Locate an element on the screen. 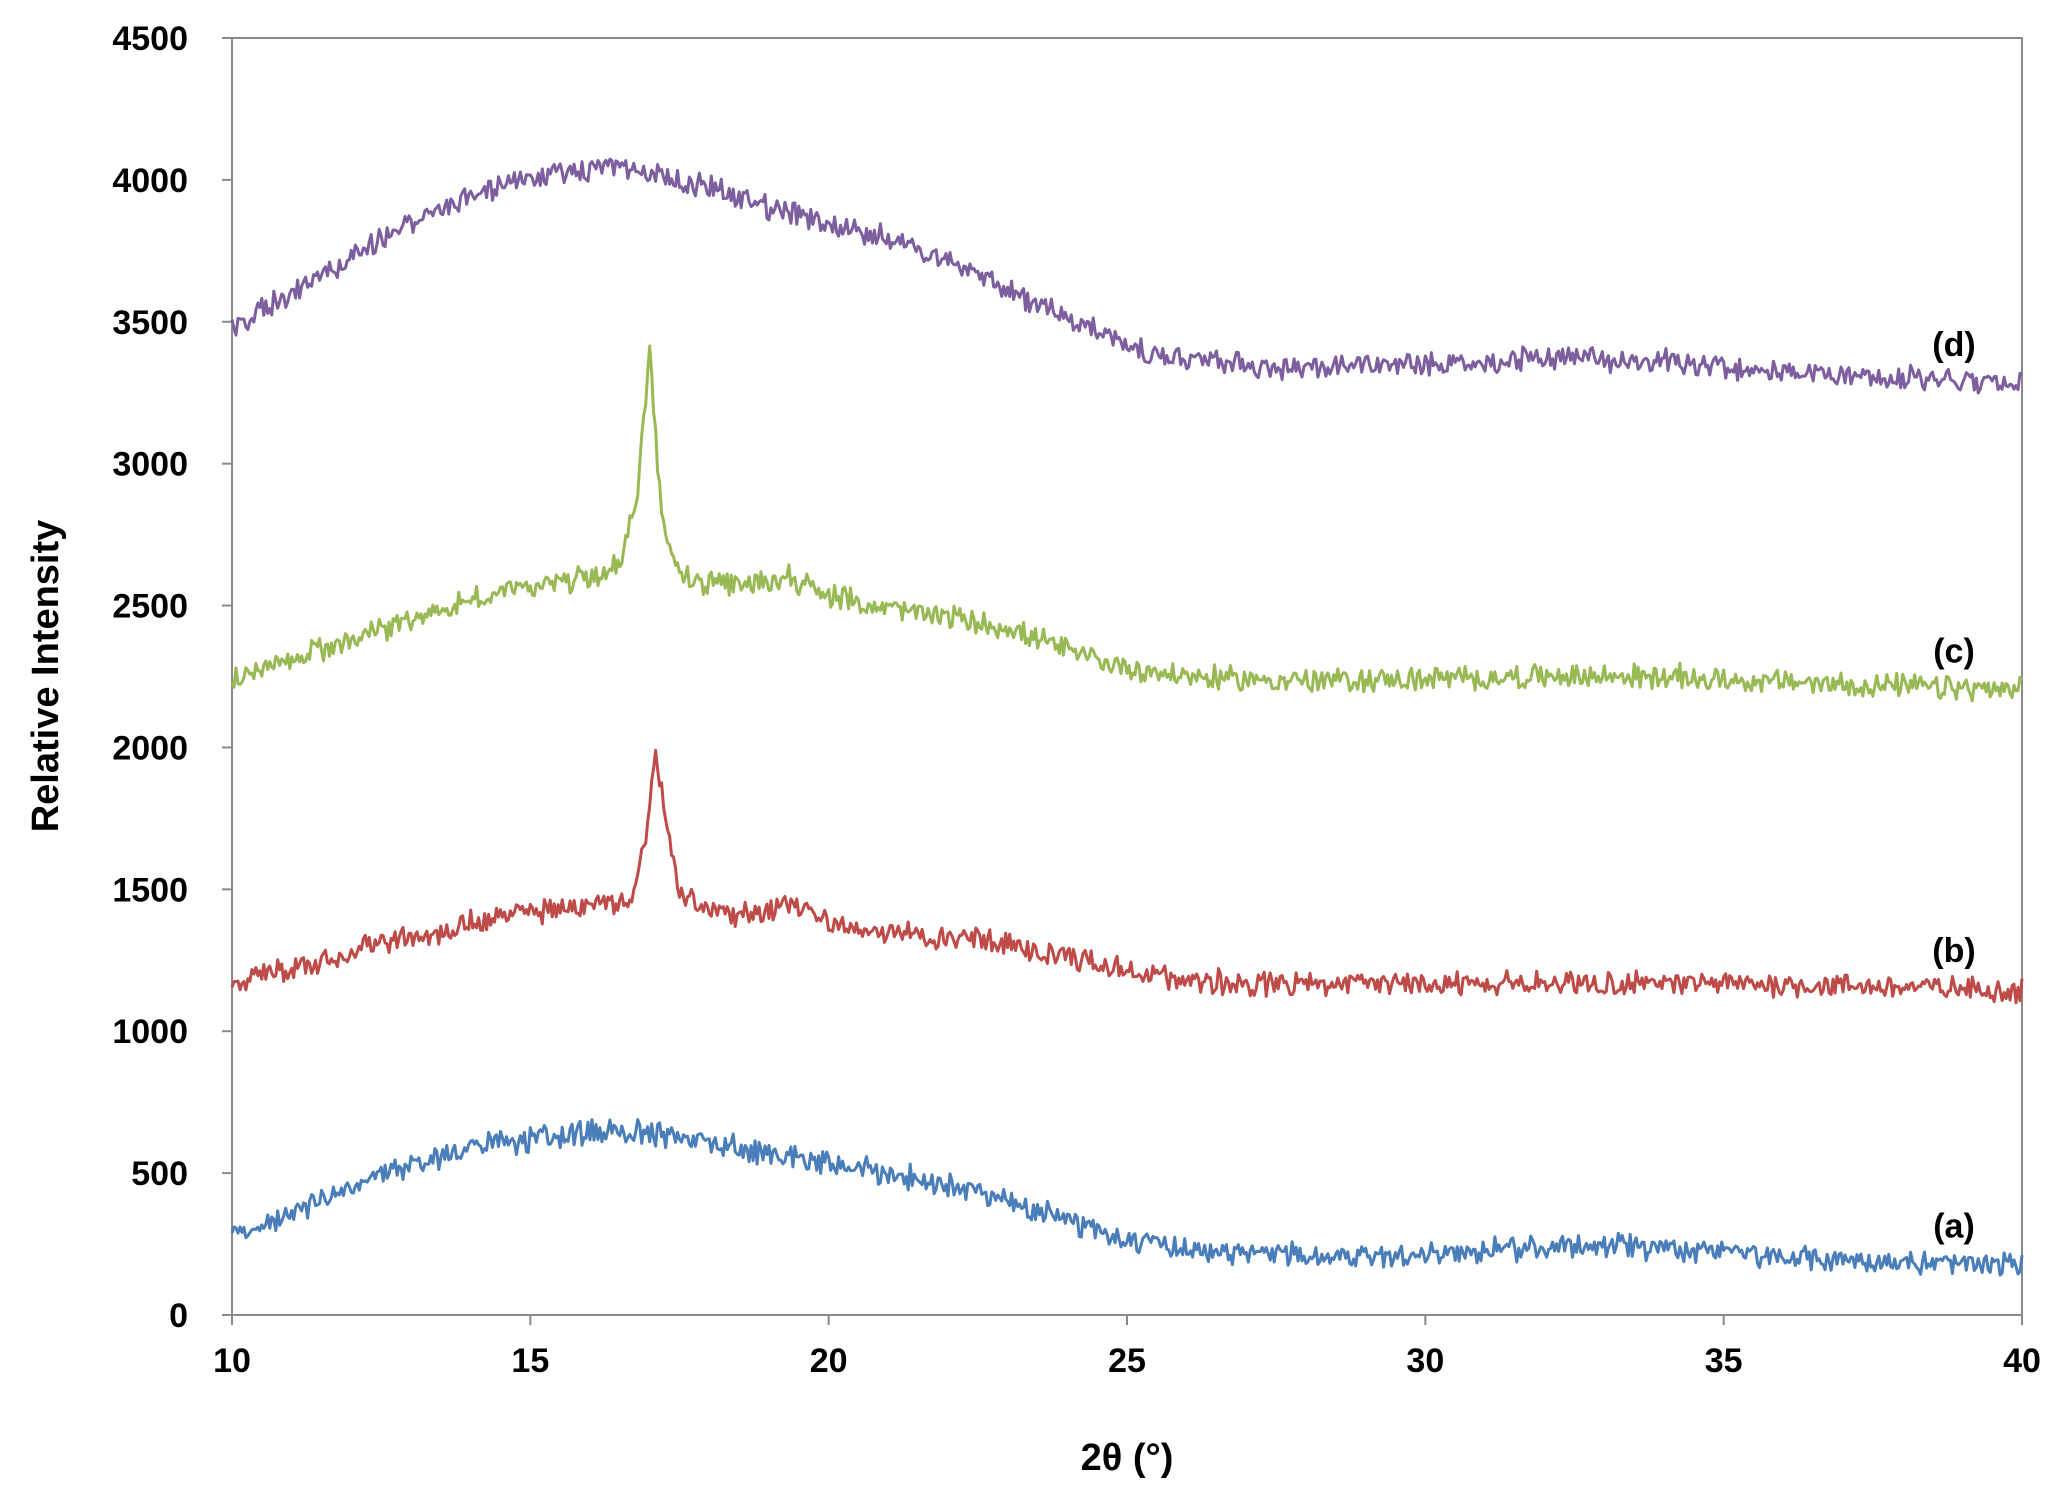  x-tick-label: 30 is located at coordinates (1425, 1361).